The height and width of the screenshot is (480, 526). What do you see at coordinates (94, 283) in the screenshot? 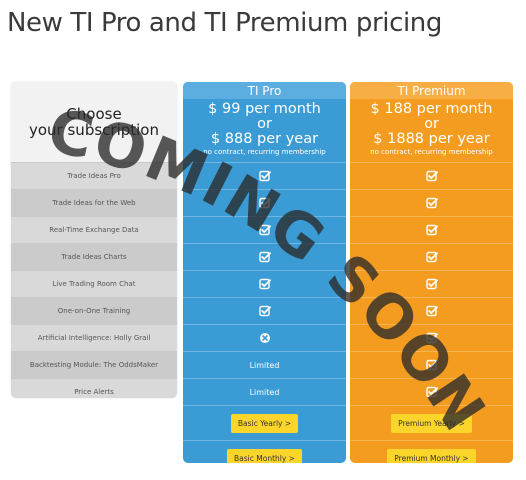
I see `feature-row: Live Trading Room Chat` at bounding box center [94, 283].